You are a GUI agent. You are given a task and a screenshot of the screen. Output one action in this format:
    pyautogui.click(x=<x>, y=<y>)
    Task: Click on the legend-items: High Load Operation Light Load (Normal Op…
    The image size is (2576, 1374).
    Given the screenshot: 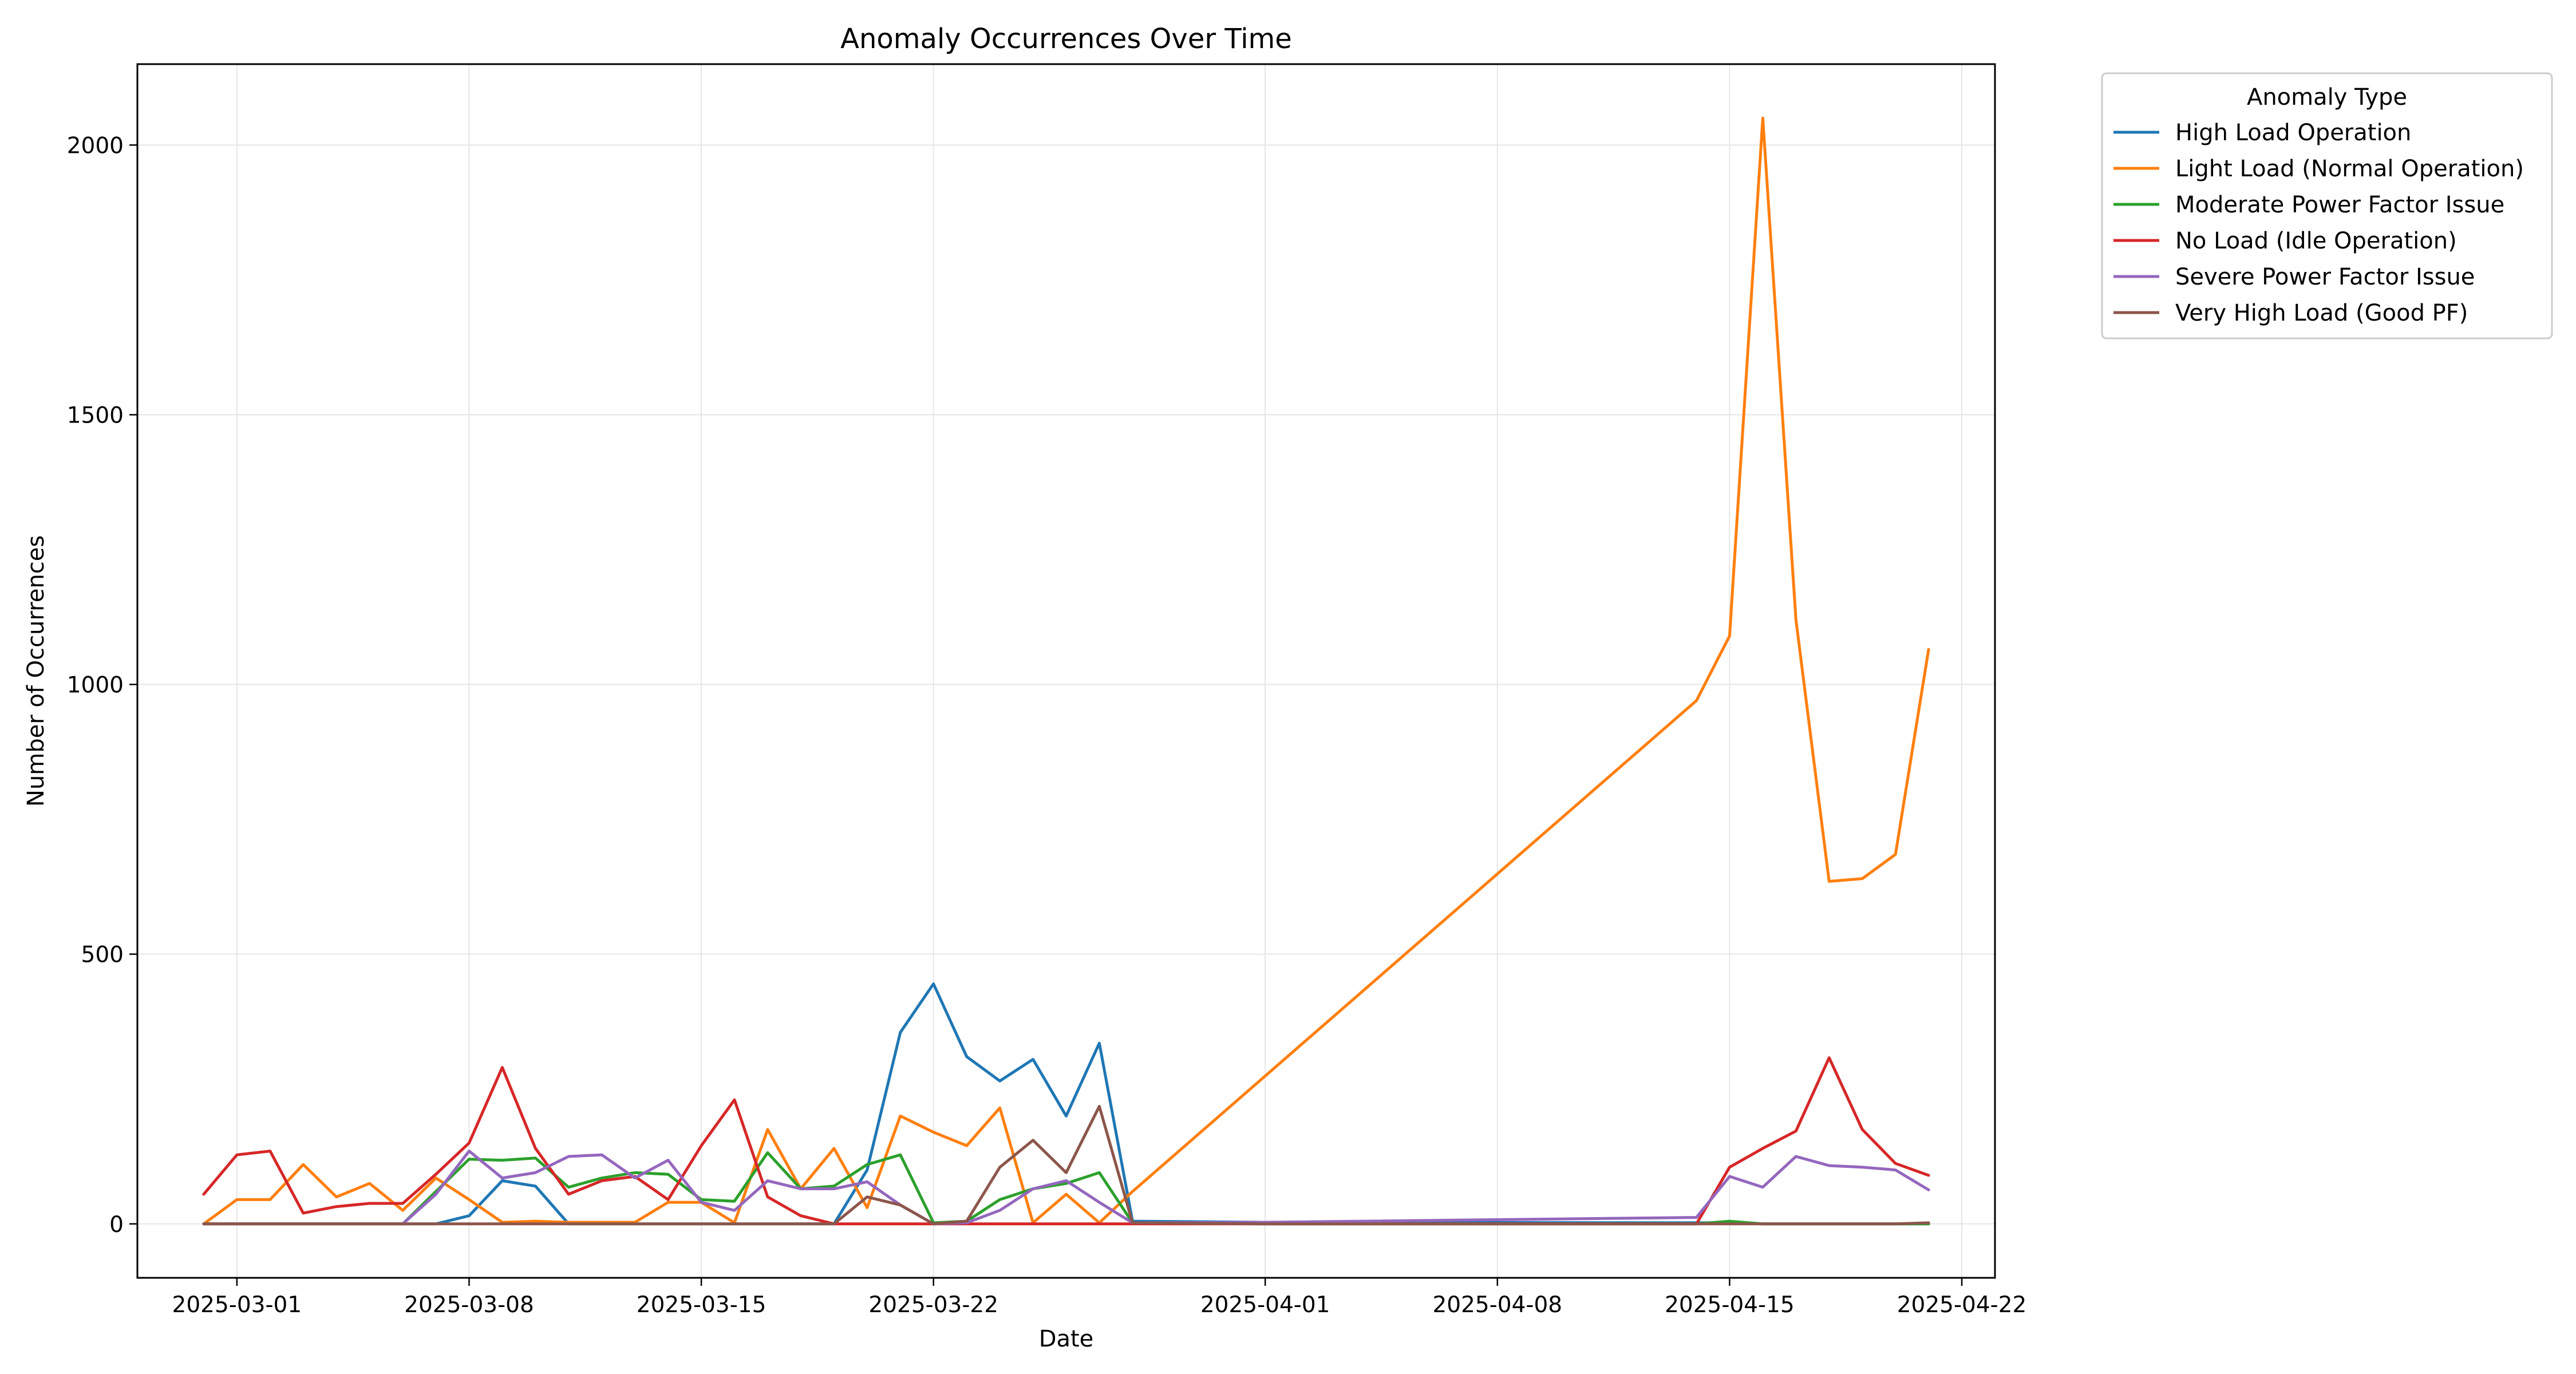 What is the action you would take?
    pyautogui.click(x=2318, y=223)
    